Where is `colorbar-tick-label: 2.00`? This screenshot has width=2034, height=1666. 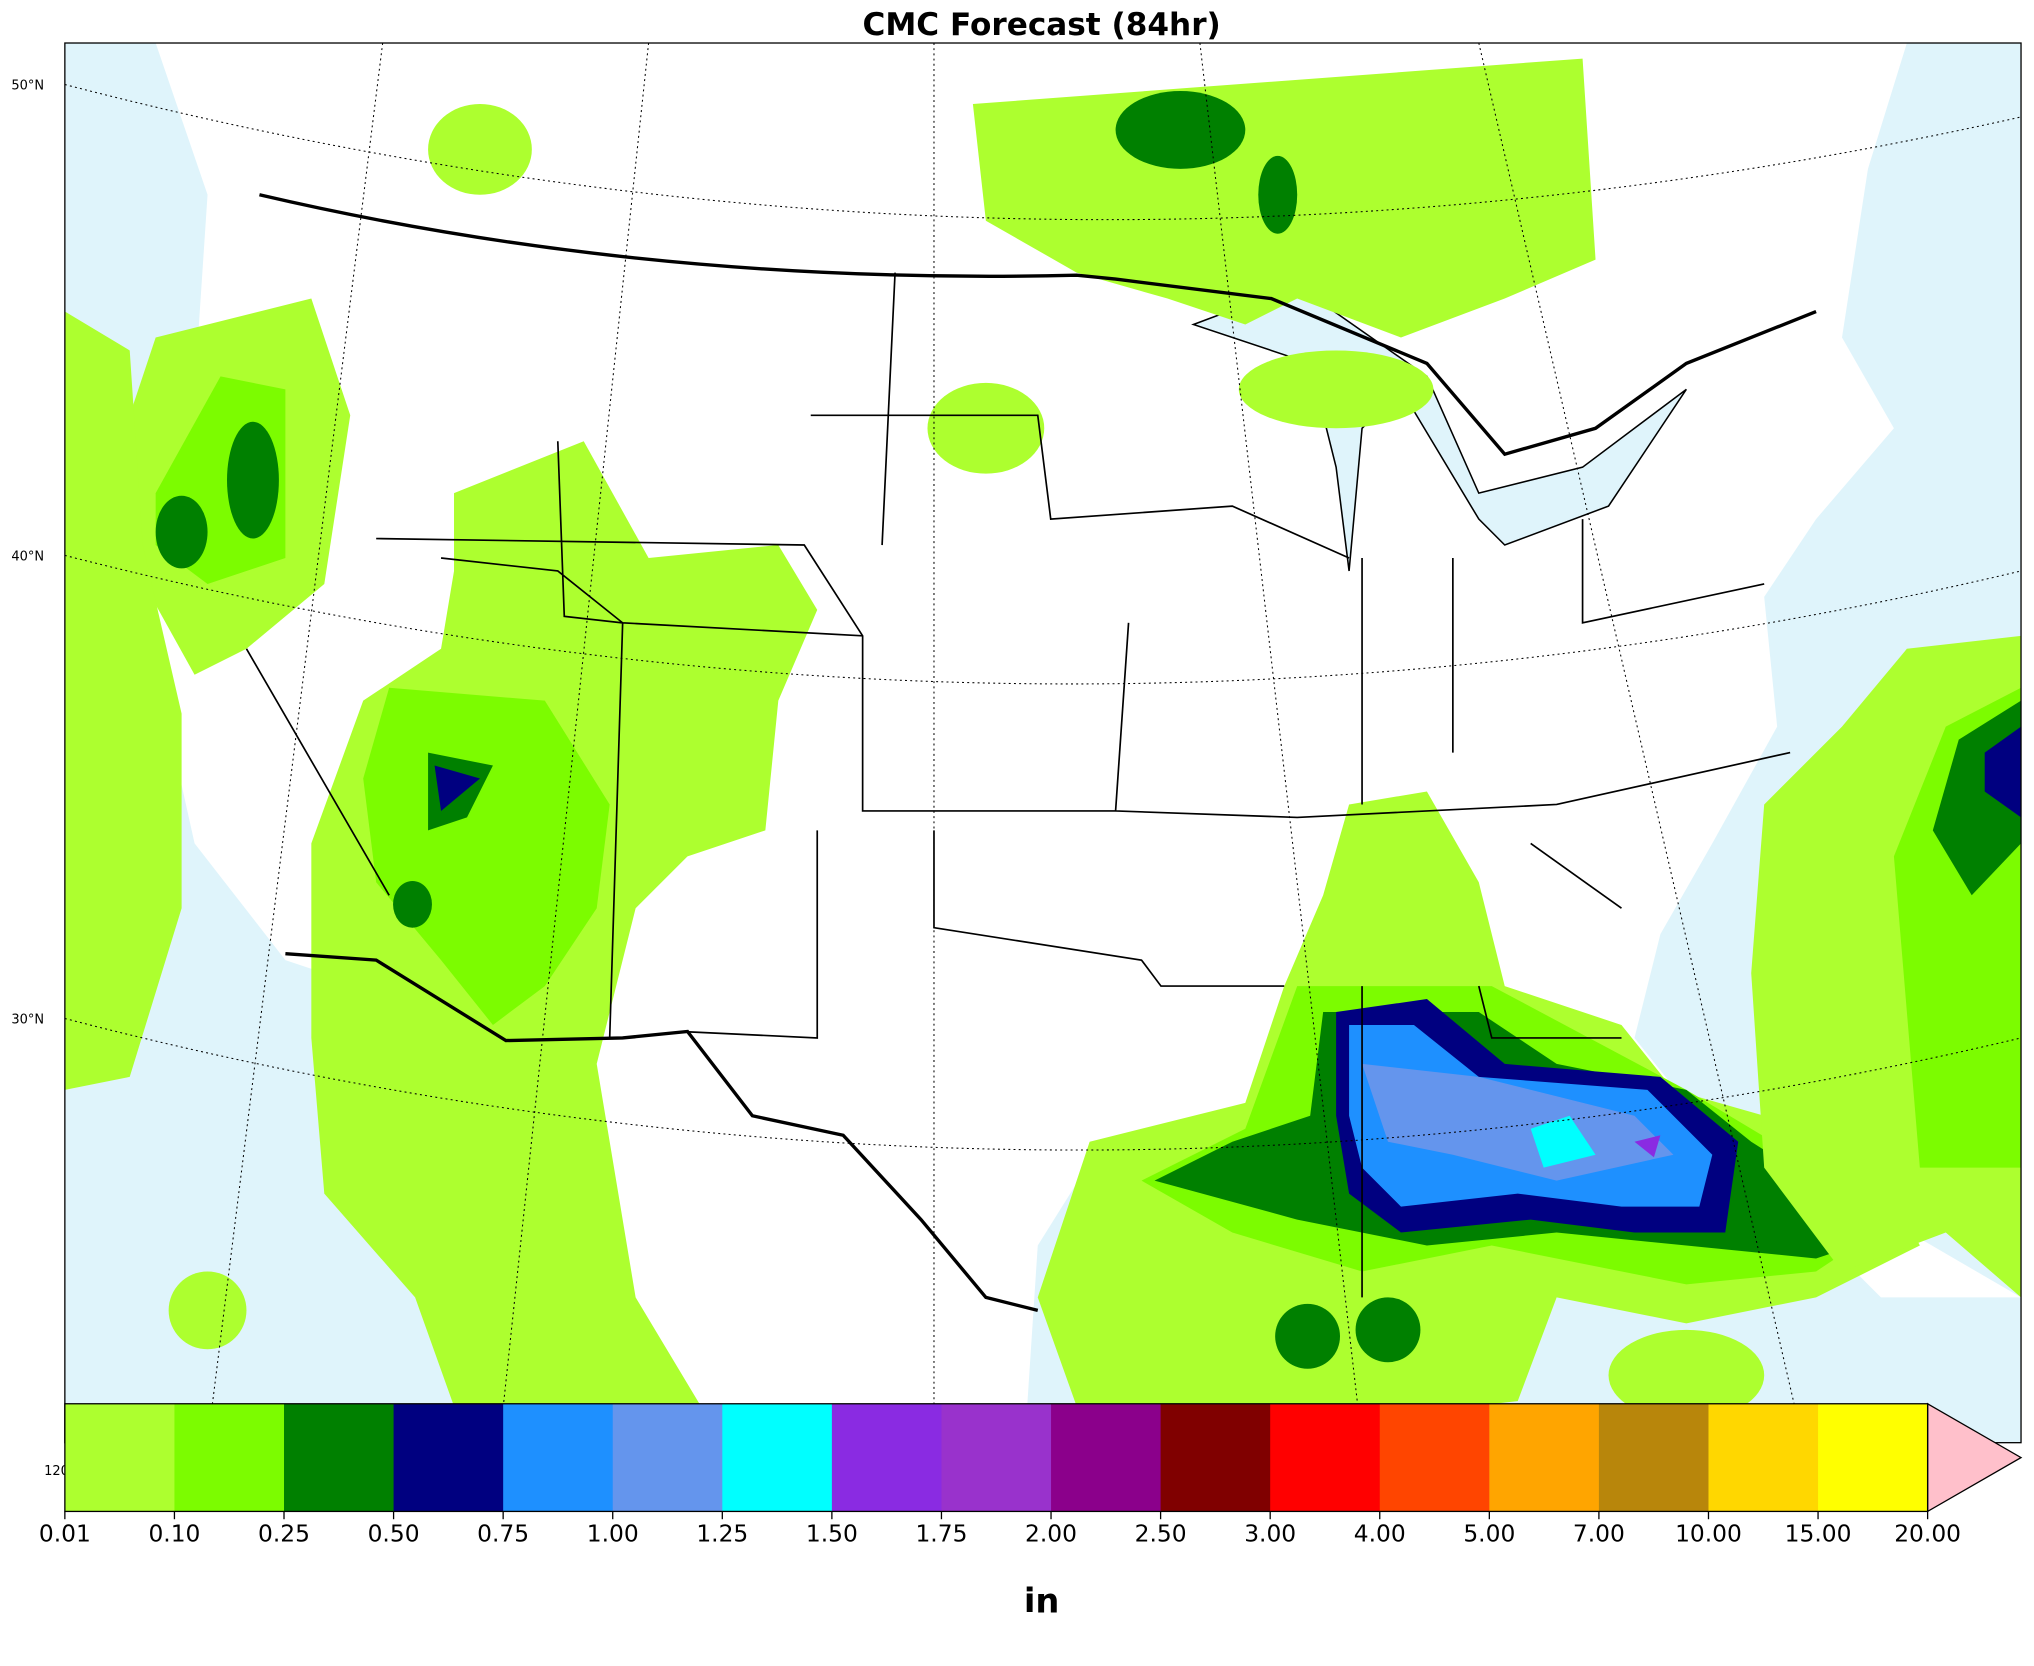
colorbar-tick-label: 2.00 is located at coordinates (1051, 1533).